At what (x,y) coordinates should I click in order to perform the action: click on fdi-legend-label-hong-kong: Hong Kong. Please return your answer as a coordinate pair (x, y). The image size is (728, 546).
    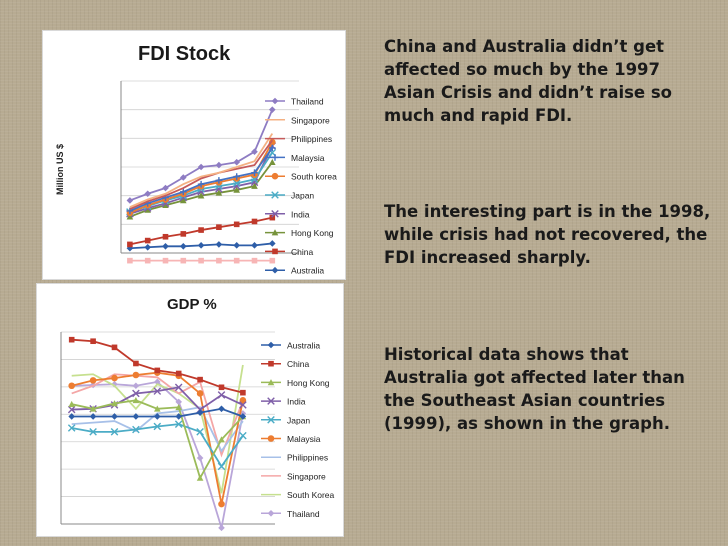
    Looking at the image, I should click on (312, 233).